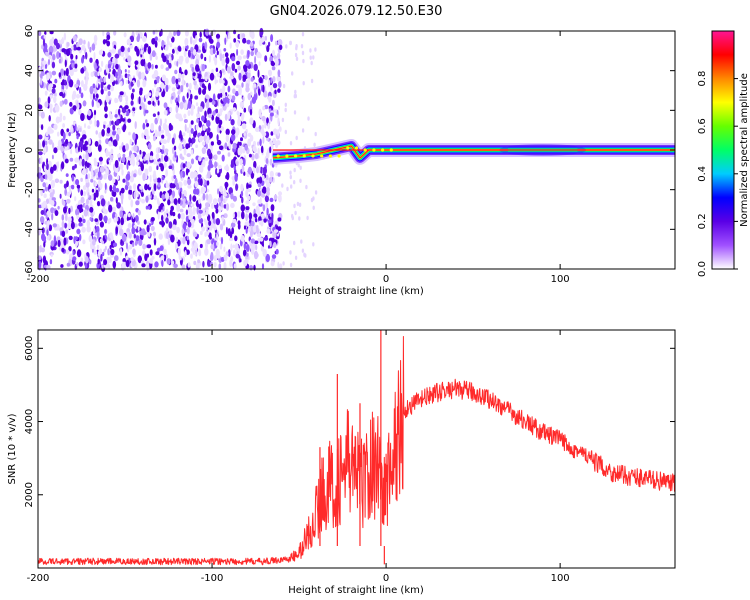  I want to click on snr-x-tick-label: -100, so click(212, 578).